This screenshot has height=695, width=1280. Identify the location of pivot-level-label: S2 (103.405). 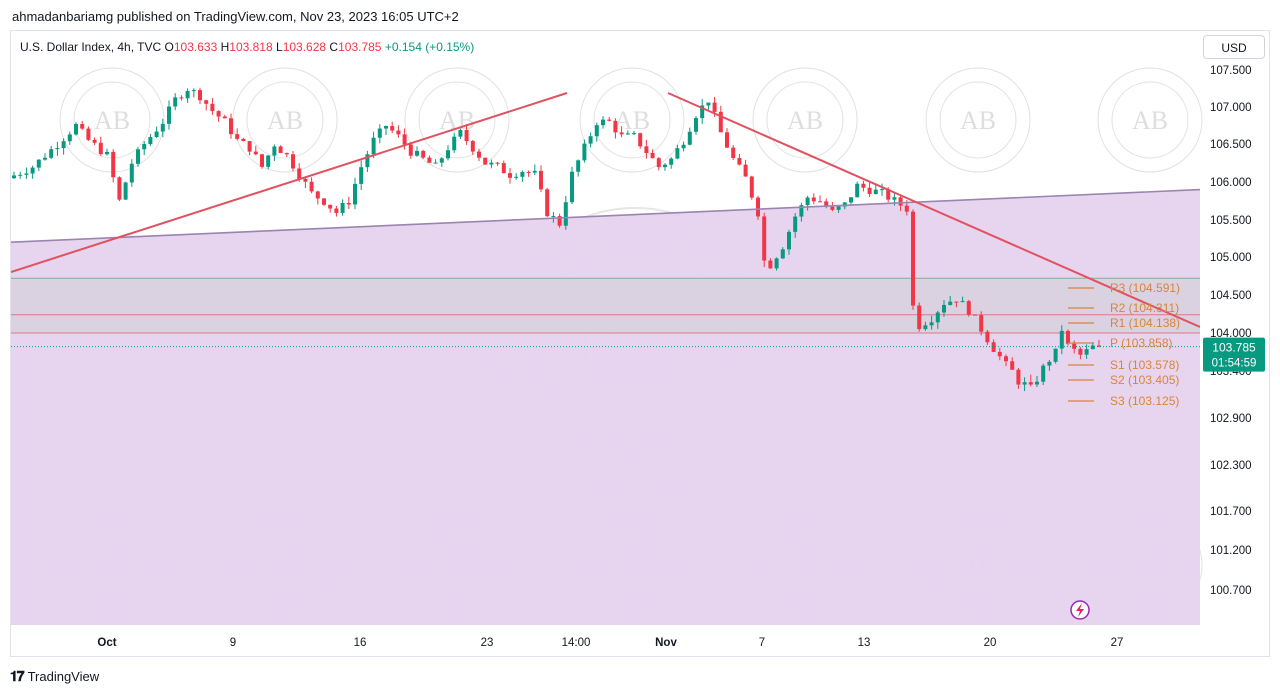
(1144, 380).